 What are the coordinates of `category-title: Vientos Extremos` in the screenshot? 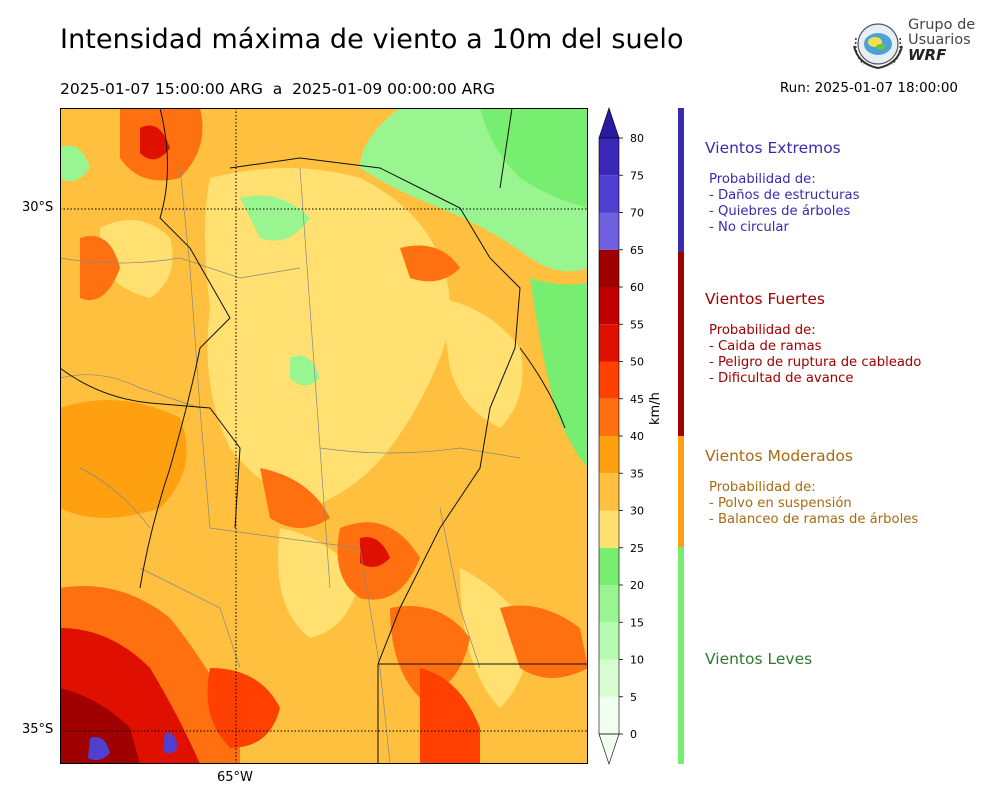 It's located at (773, 148).